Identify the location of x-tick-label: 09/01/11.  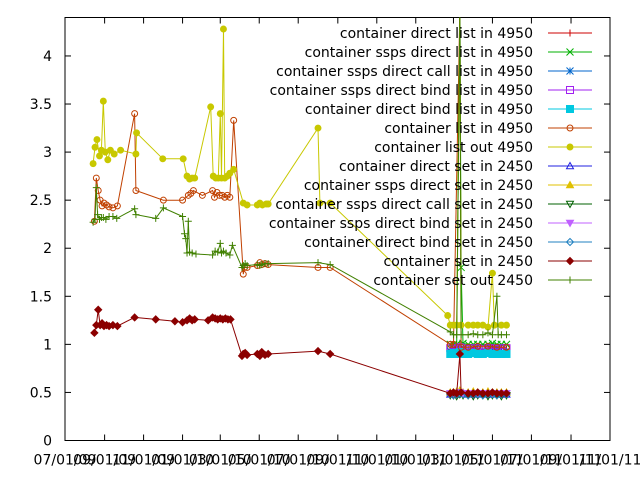
(571, 461).